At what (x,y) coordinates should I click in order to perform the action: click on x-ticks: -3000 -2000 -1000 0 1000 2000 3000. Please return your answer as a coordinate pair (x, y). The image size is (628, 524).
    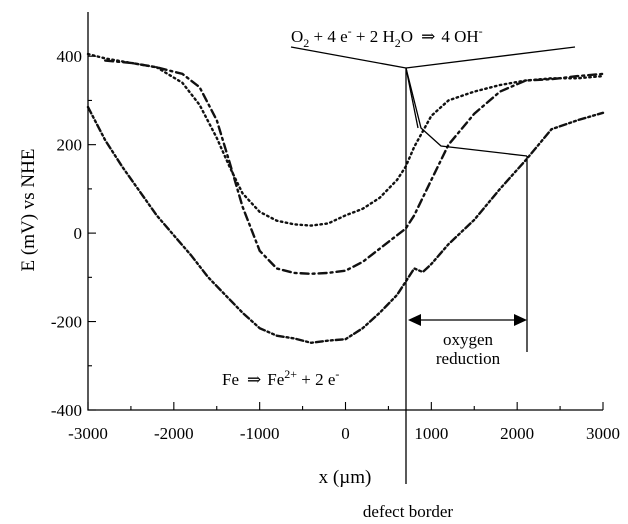
    Looking at the image, I should click on (344, 422).